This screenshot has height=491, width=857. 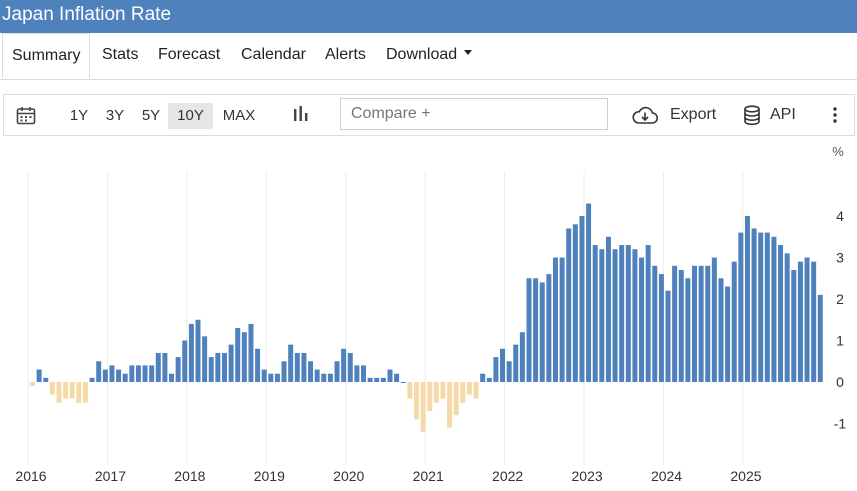 What do you see at coordinates (835, 115) in the screenshot?
I see `more-vertical-icon` at bounding box center [835, 115].